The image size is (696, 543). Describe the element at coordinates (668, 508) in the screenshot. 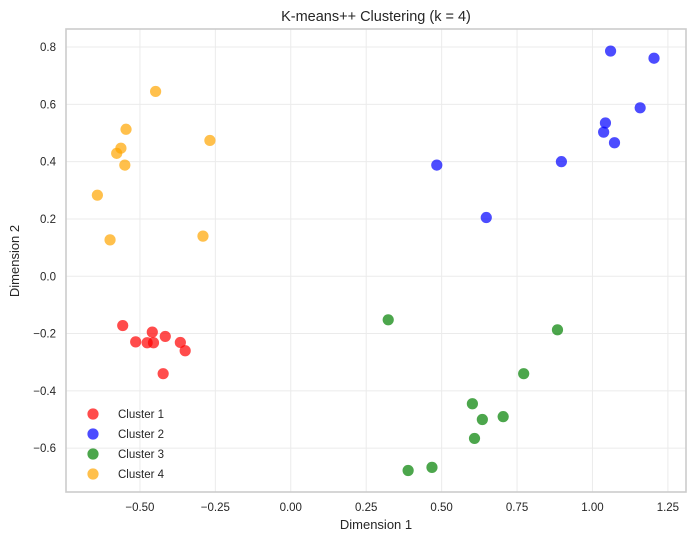

I see `x-tick-label: 1.25` at that location.